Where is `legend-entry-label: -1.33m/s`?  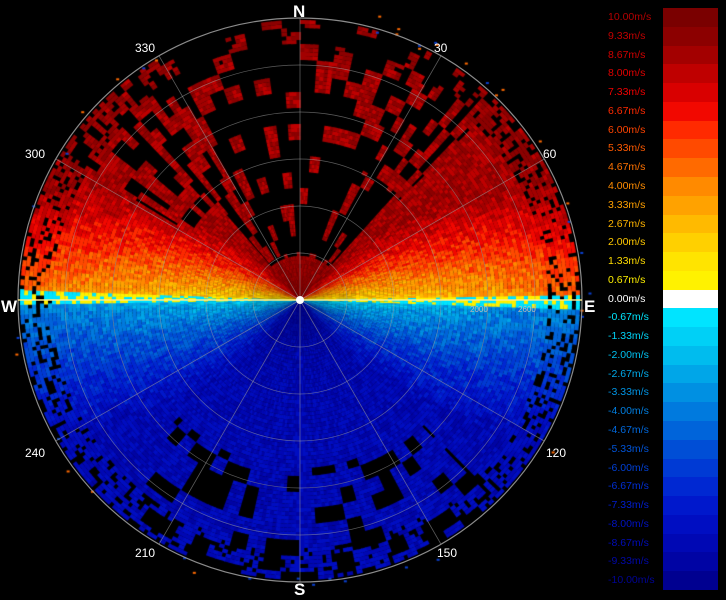 legend-entry-label: -1.33m/s is located at coordinates (628, 336).